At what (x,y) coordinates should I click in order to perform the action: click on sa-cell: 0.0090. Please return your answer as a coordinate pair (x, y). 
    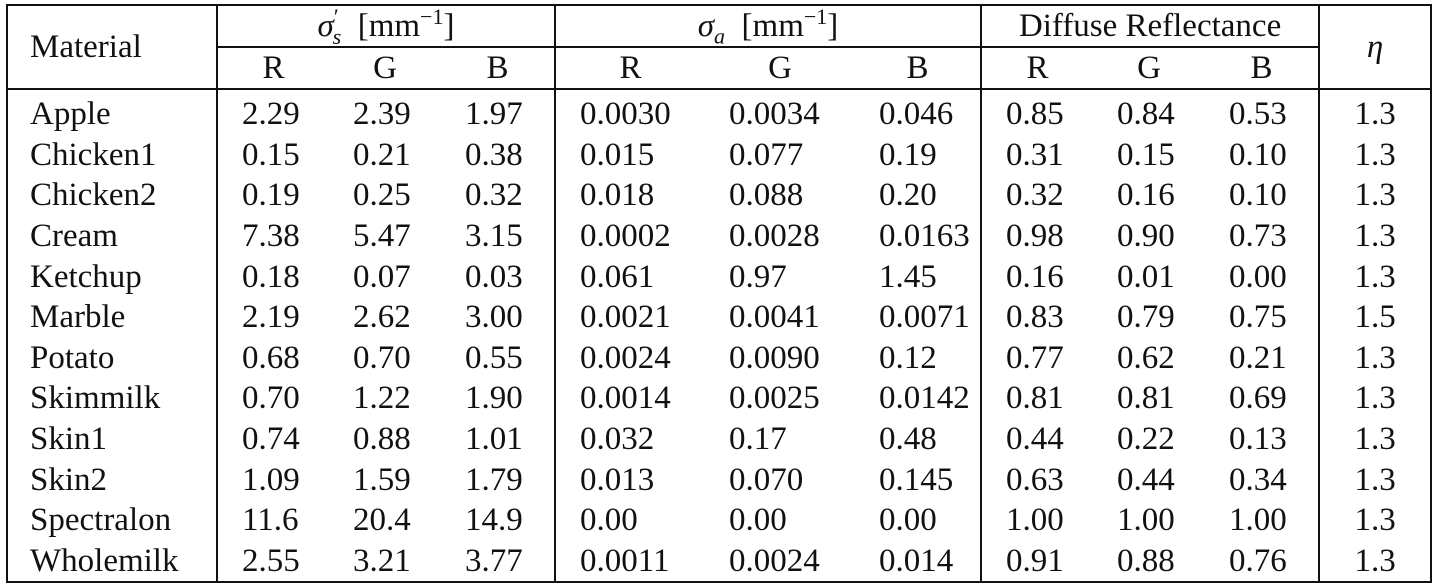
    Looking at the image, I should click on (774, 357).